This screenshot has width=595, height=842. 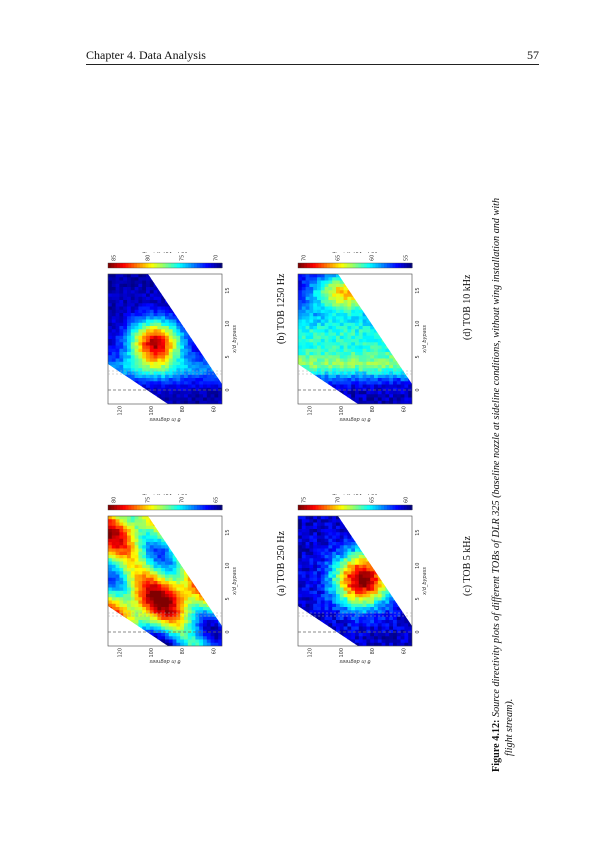 I want to click on colorbar-cell, so click(x=388, y=507).